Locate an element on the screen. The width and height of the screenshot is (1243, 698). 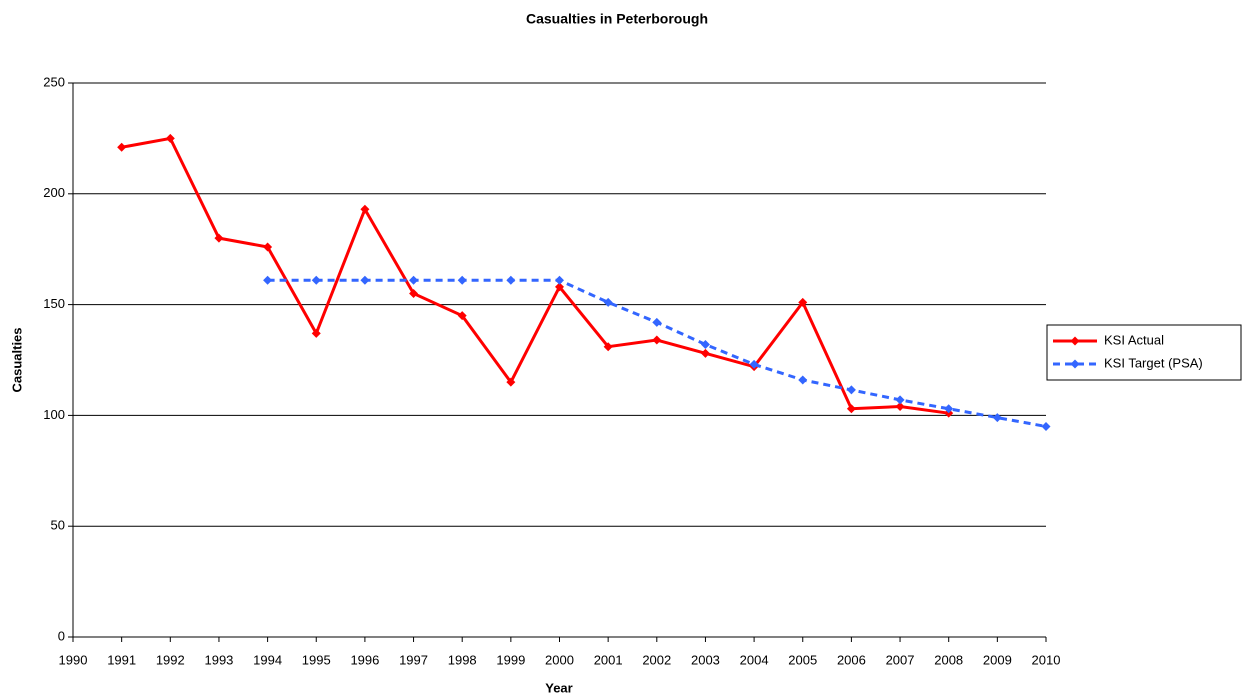
x-tick-label: 2003 is located at coordinates (705, 659).